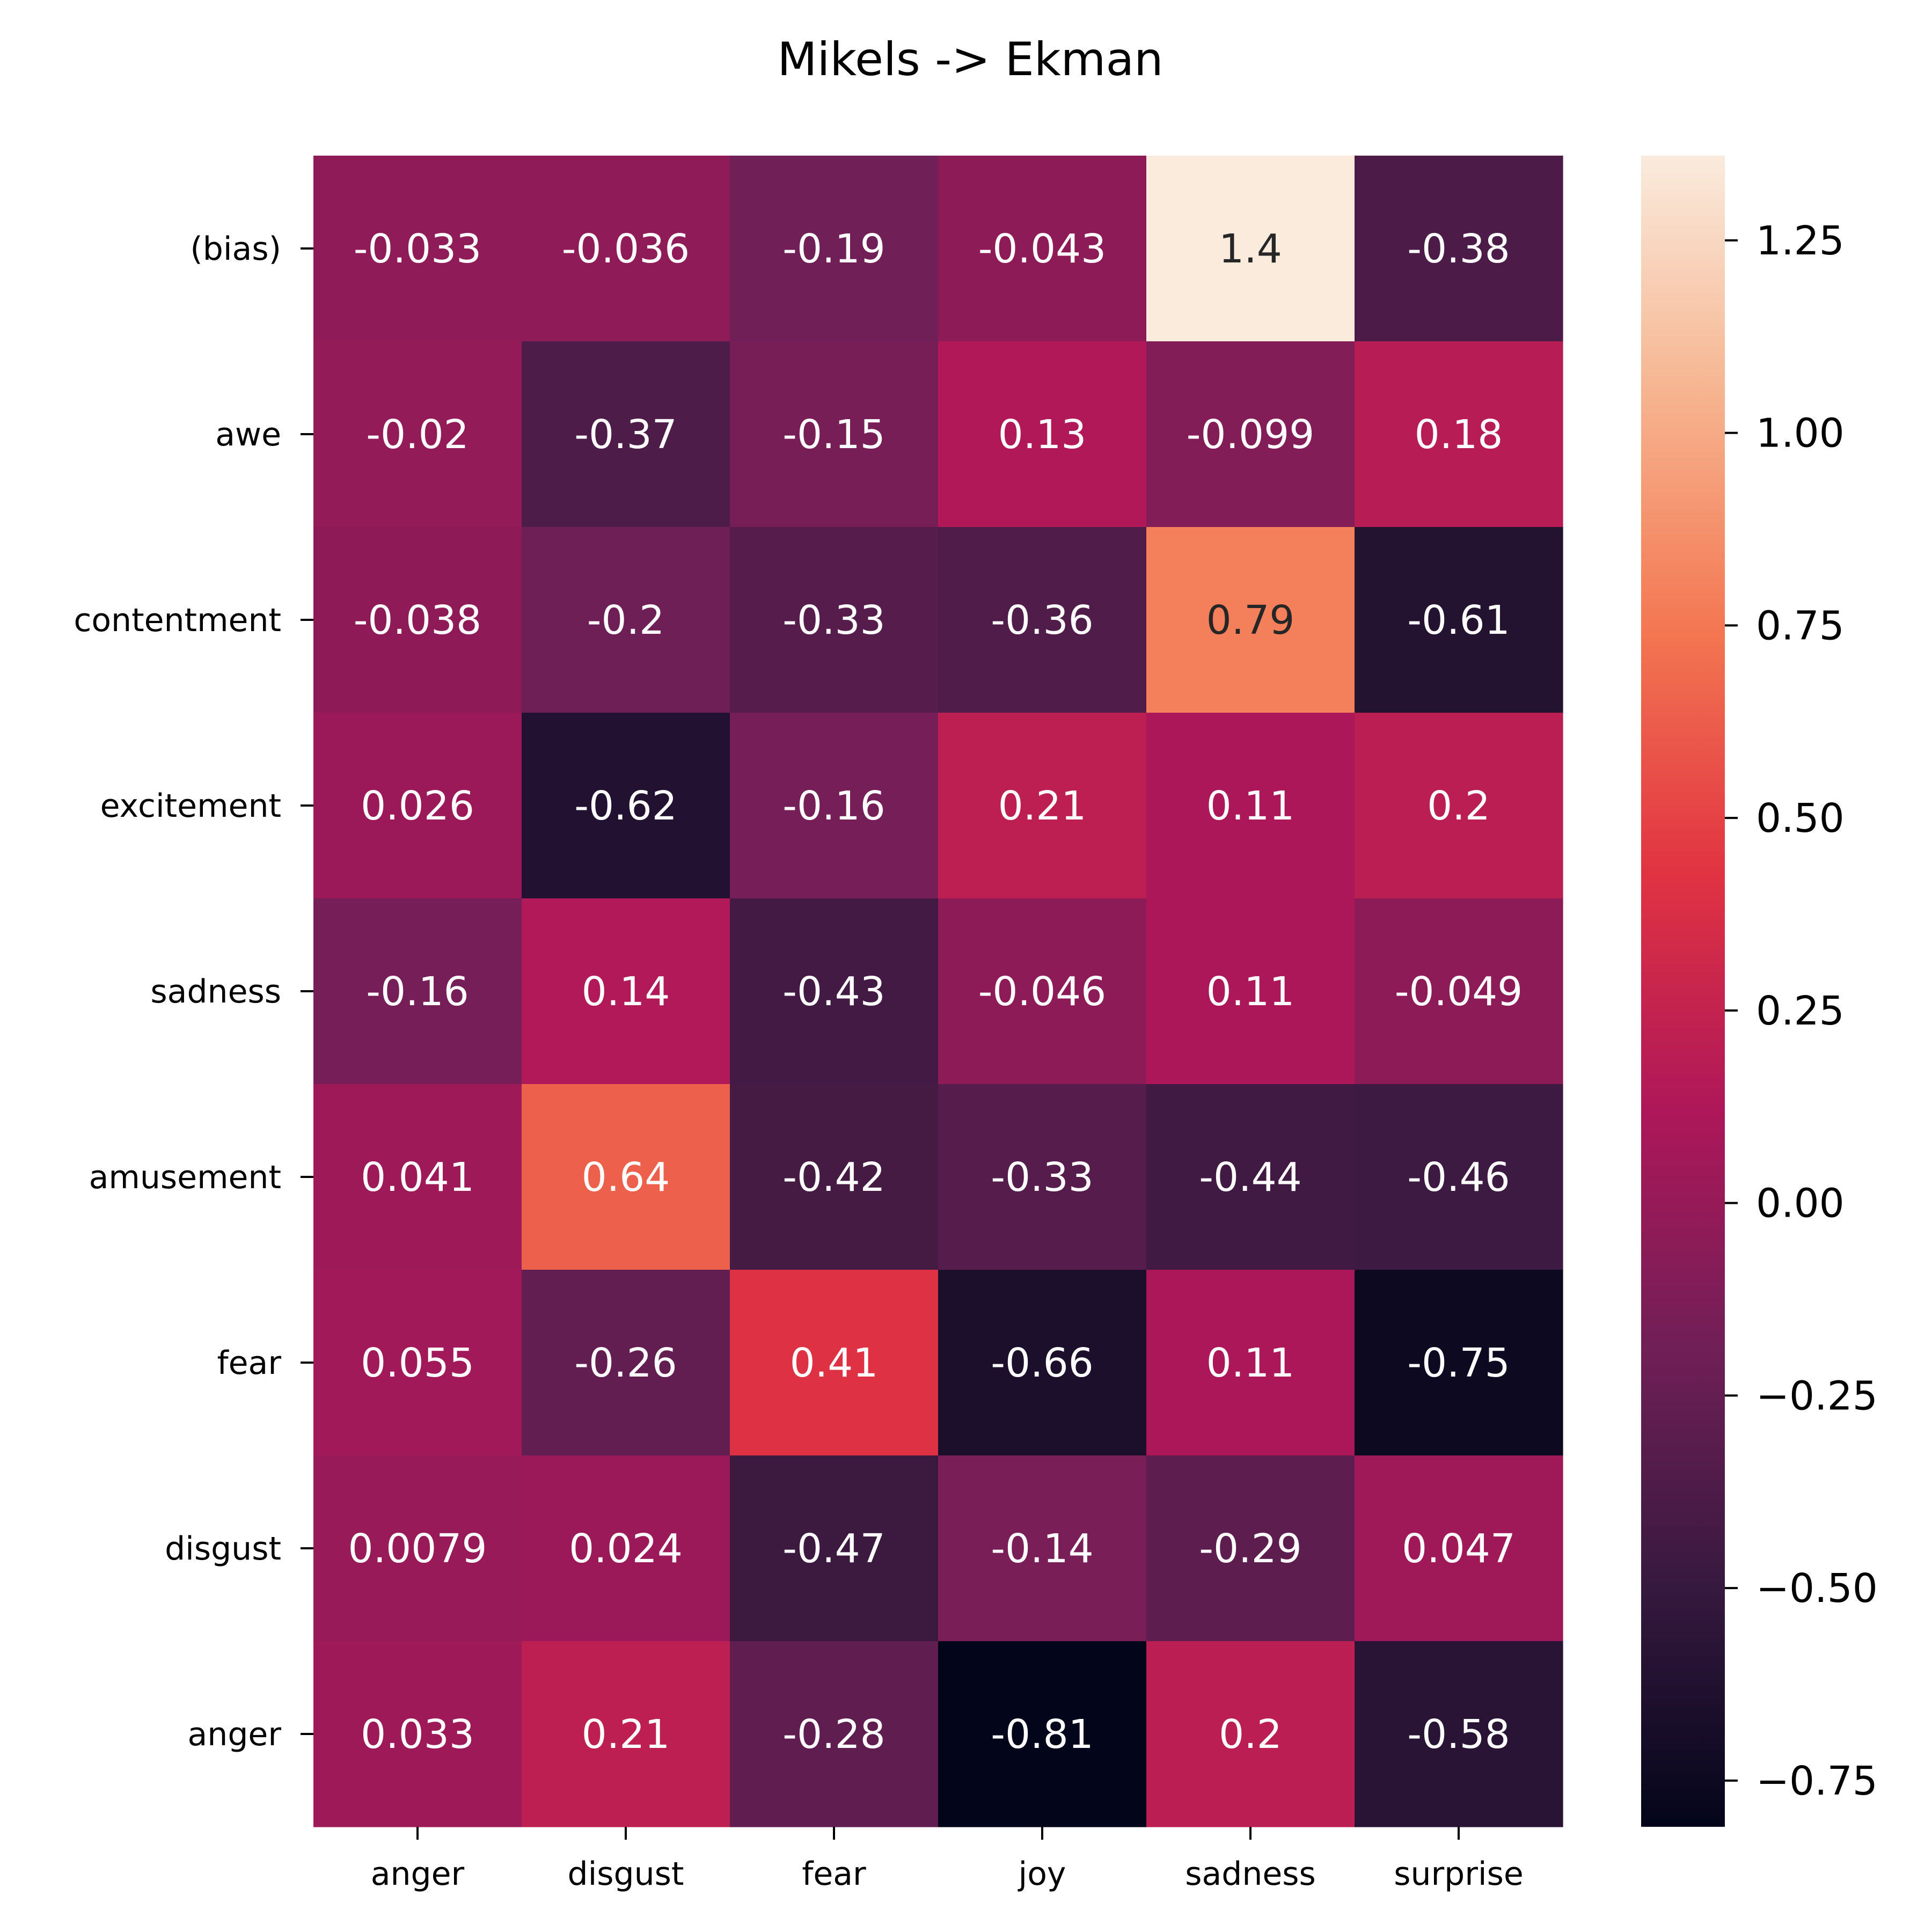 This screenshot has height=1932, width=1932. What do you see at coordinates (970, 59) in the screenshot?
I see `chart-title: Mikels -> Ekman` at bounding box center [970, 59].